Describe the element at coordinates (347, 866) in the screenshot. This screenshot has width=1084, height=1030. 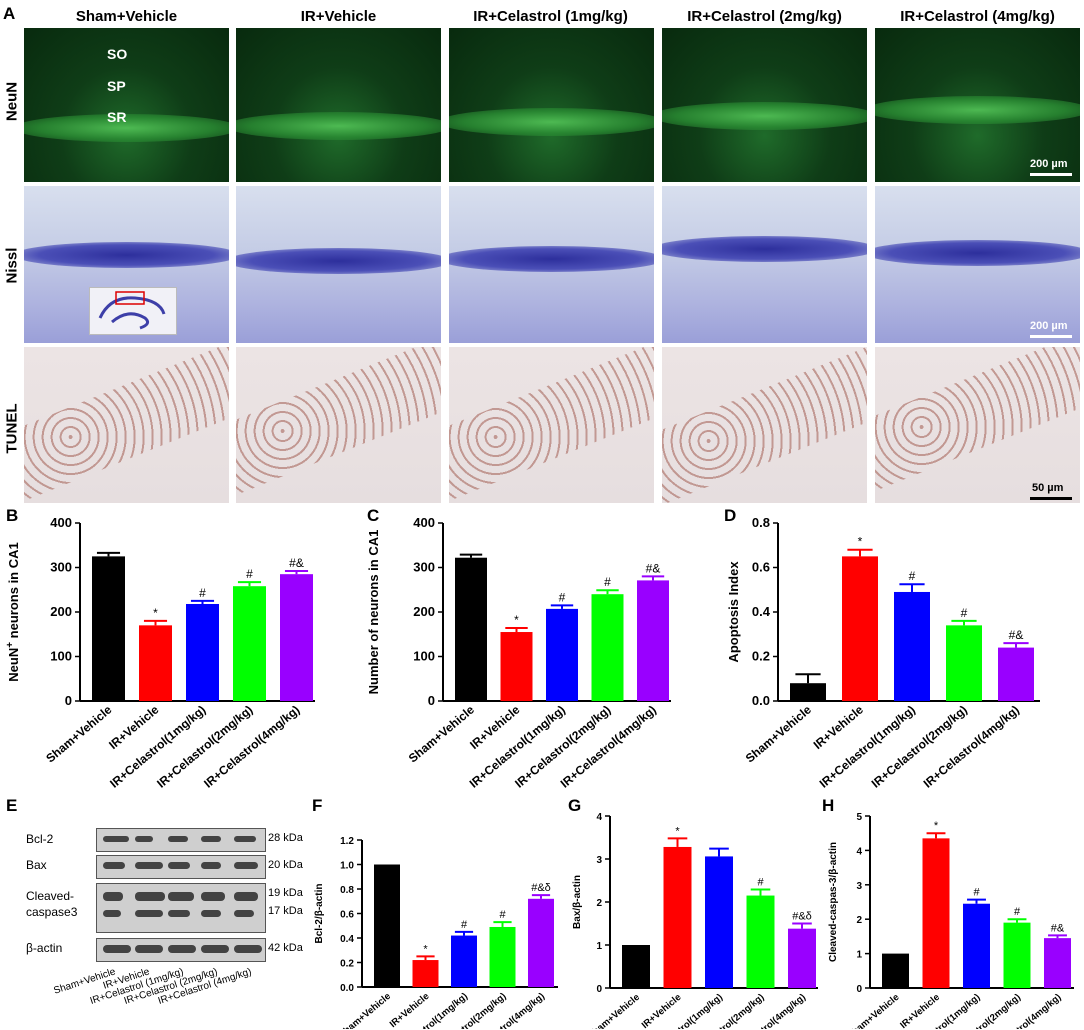
I see `y-tick-label: 1.0` at that location.